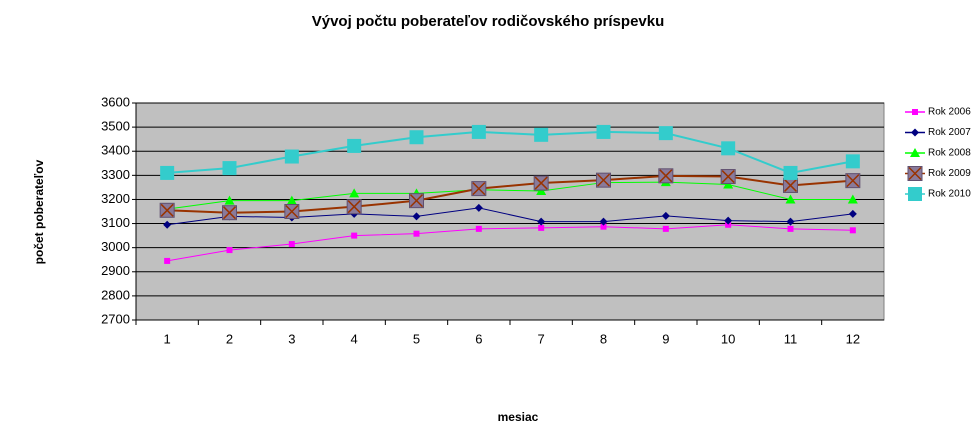 The image size is (976, 424). What do you see at coordinates (728, 338) in the screenshot?
I see `x-tick-label: 10` at bounding box center [728, 338].